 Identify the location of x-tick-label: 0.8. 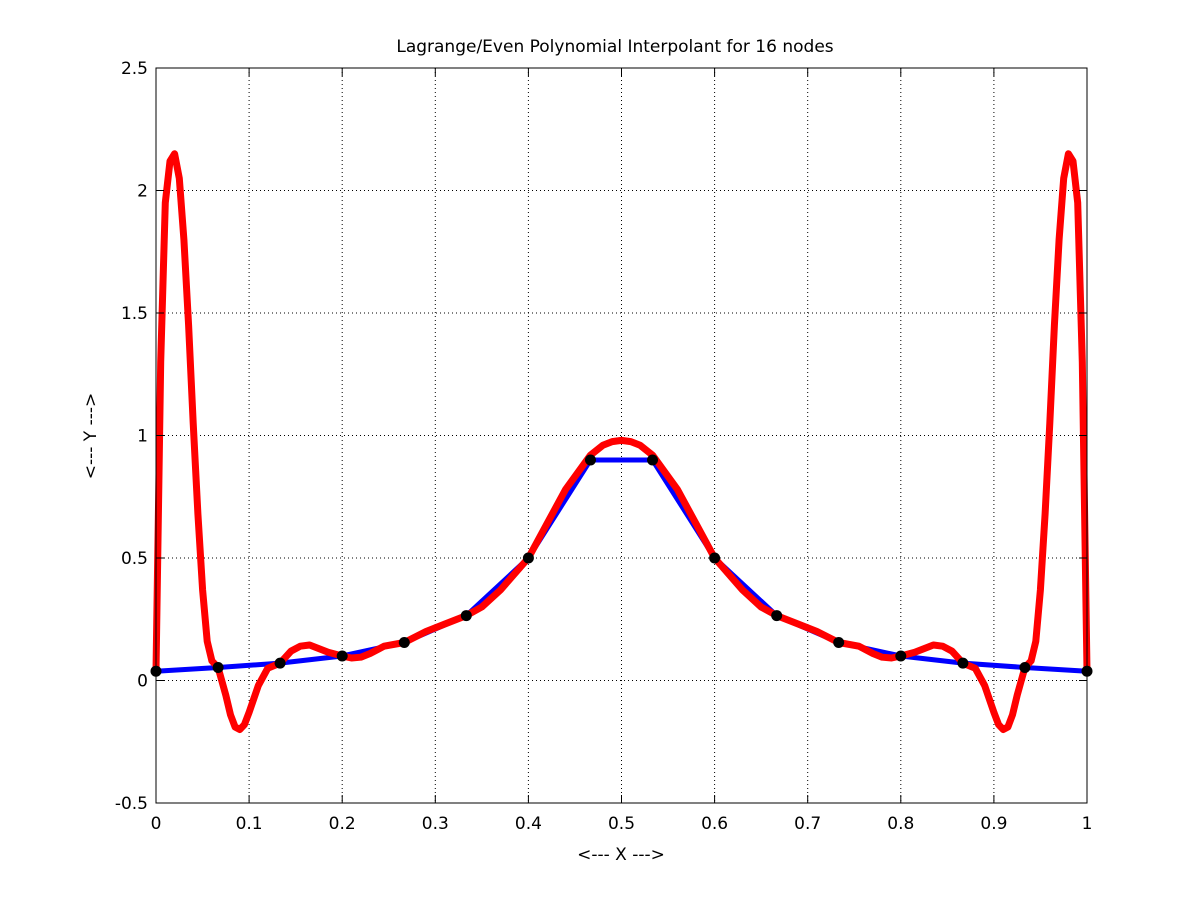
(900, 824).